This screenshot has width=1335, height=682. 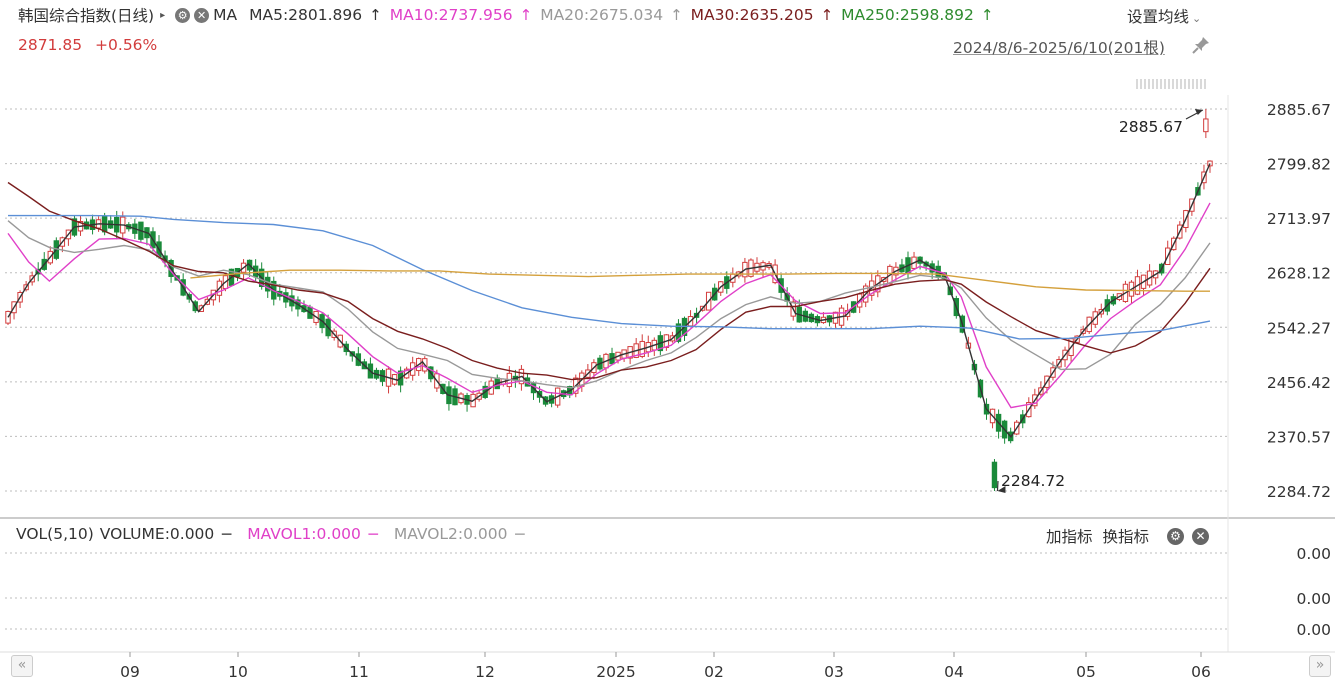 I want to click on mavol2-value: MAVOL2:0.000, so click(x=450, y=534).